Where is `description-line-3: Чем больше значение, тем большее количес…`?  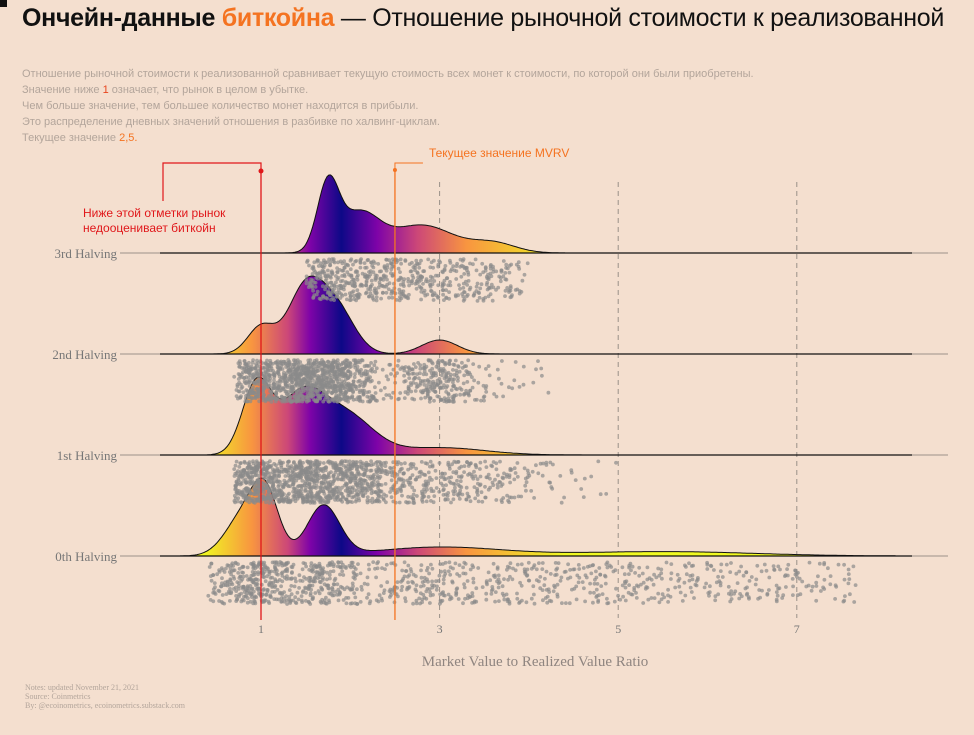
description-line-3: Чем больше значение, тем большее количес… is located at coordinates (220, 106).